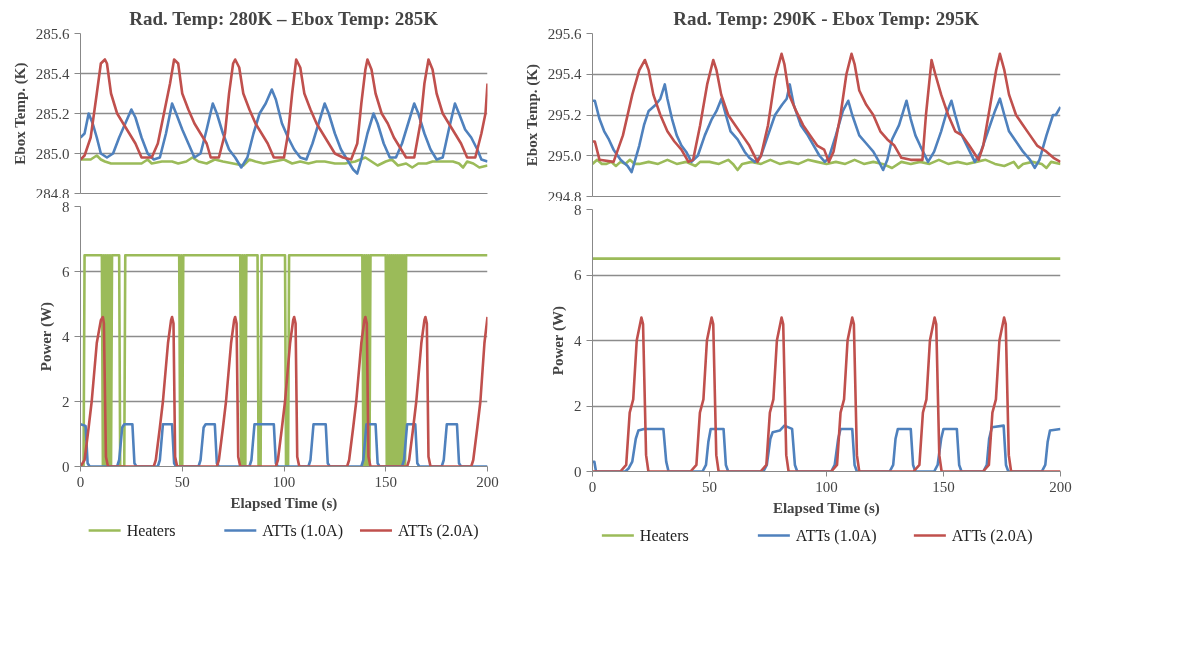  I want to click on chart-title: Rad. Temp: 280K – Ebox Temp: 285K, so click(284, 18).